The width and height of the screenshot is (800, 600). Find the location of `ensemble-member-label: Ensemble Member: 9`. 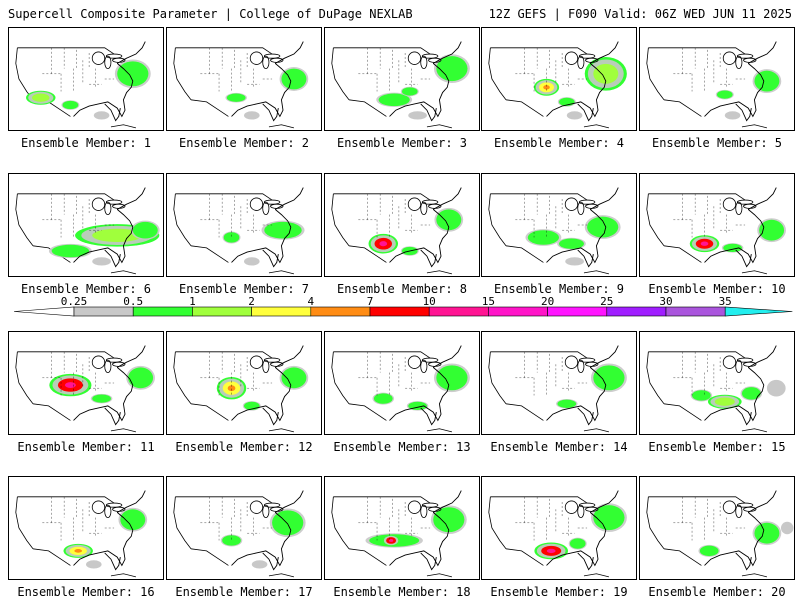

ensemble-member-label: Ensemble Member: 9 is located at coordinates (559, 289).